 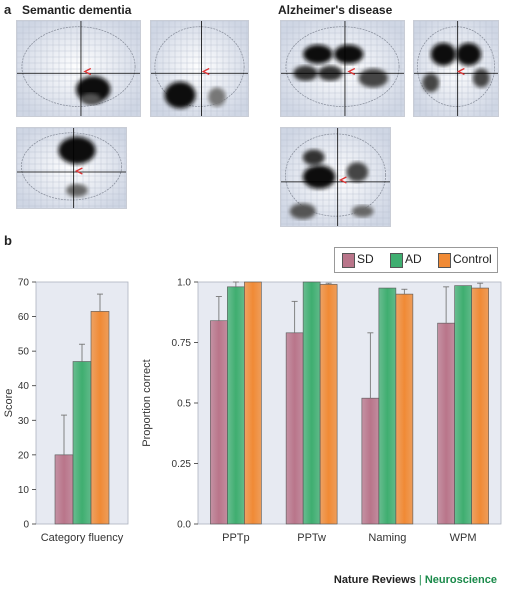 I want to click on chart1-ytick-label: 50, so click(x=24, y=352).